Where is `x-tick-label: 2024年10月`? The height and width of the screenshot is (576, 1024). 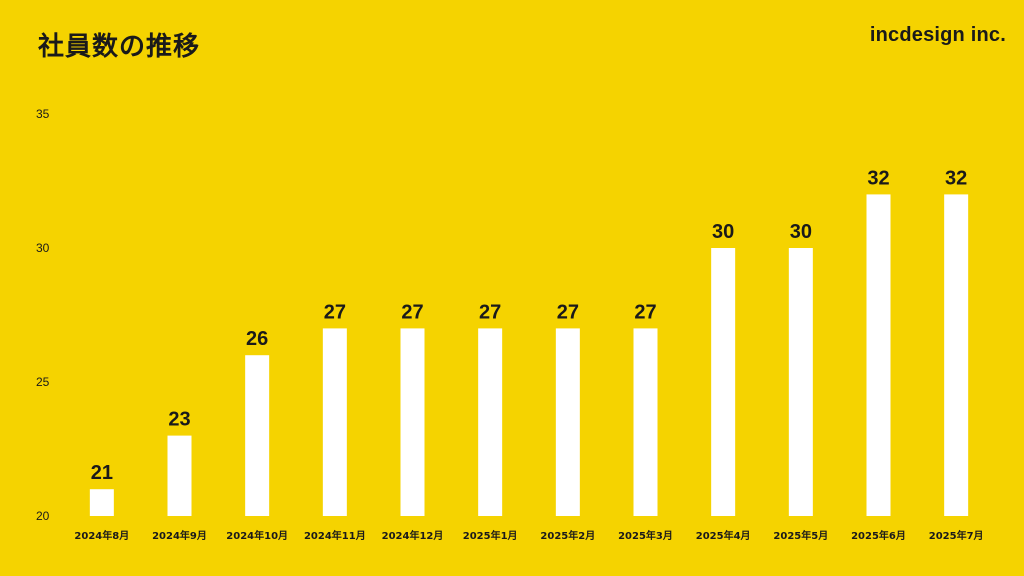
x-tick-label: 2024年10月 is located at coordinates (257, 535).